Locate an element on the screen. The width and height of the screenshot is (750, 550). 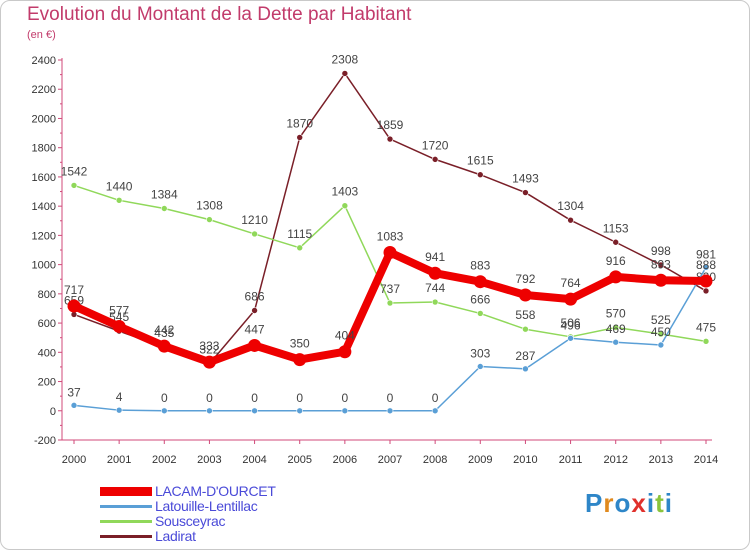
proxiti-logo: Proxiti is located at coordinates (629, 503).